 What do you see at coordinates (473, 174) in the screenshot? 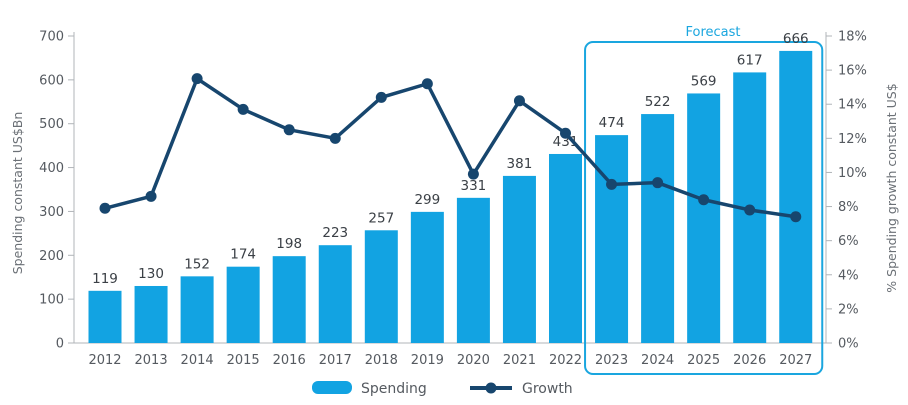
I see `point-growth-2020` at bounding box center [473, 174].